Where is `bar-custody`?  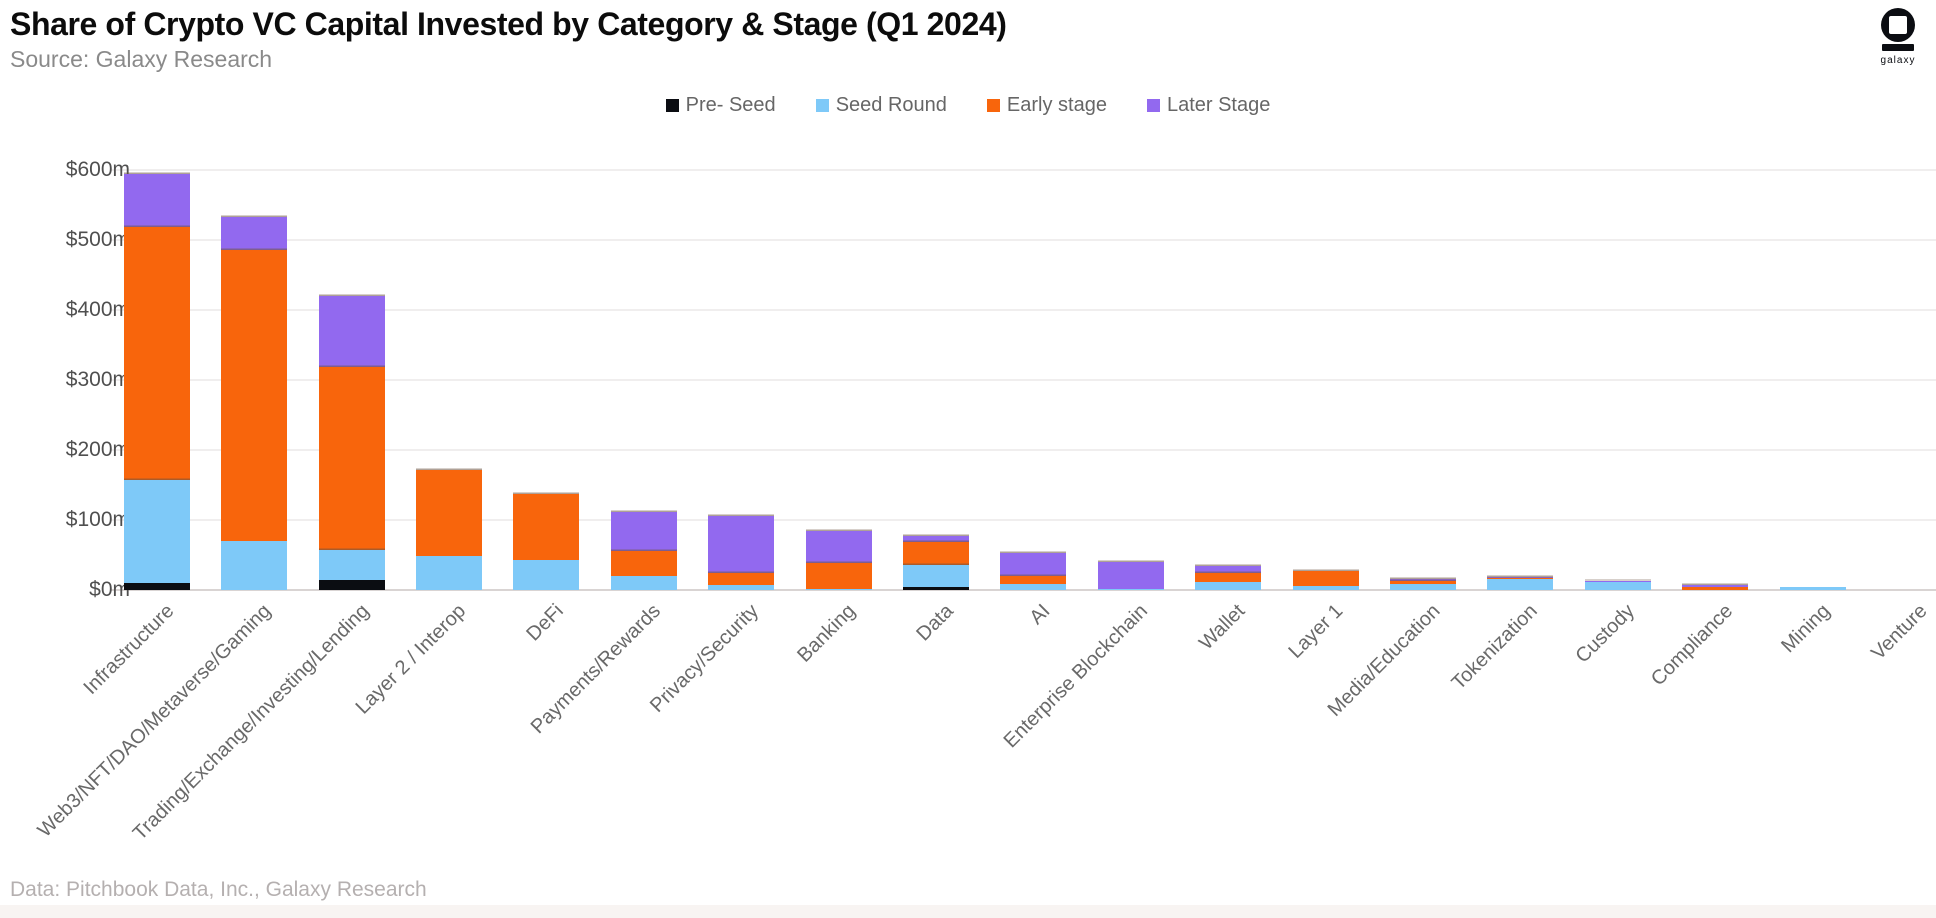 bar-custody is located at coordinates (1617, 585).